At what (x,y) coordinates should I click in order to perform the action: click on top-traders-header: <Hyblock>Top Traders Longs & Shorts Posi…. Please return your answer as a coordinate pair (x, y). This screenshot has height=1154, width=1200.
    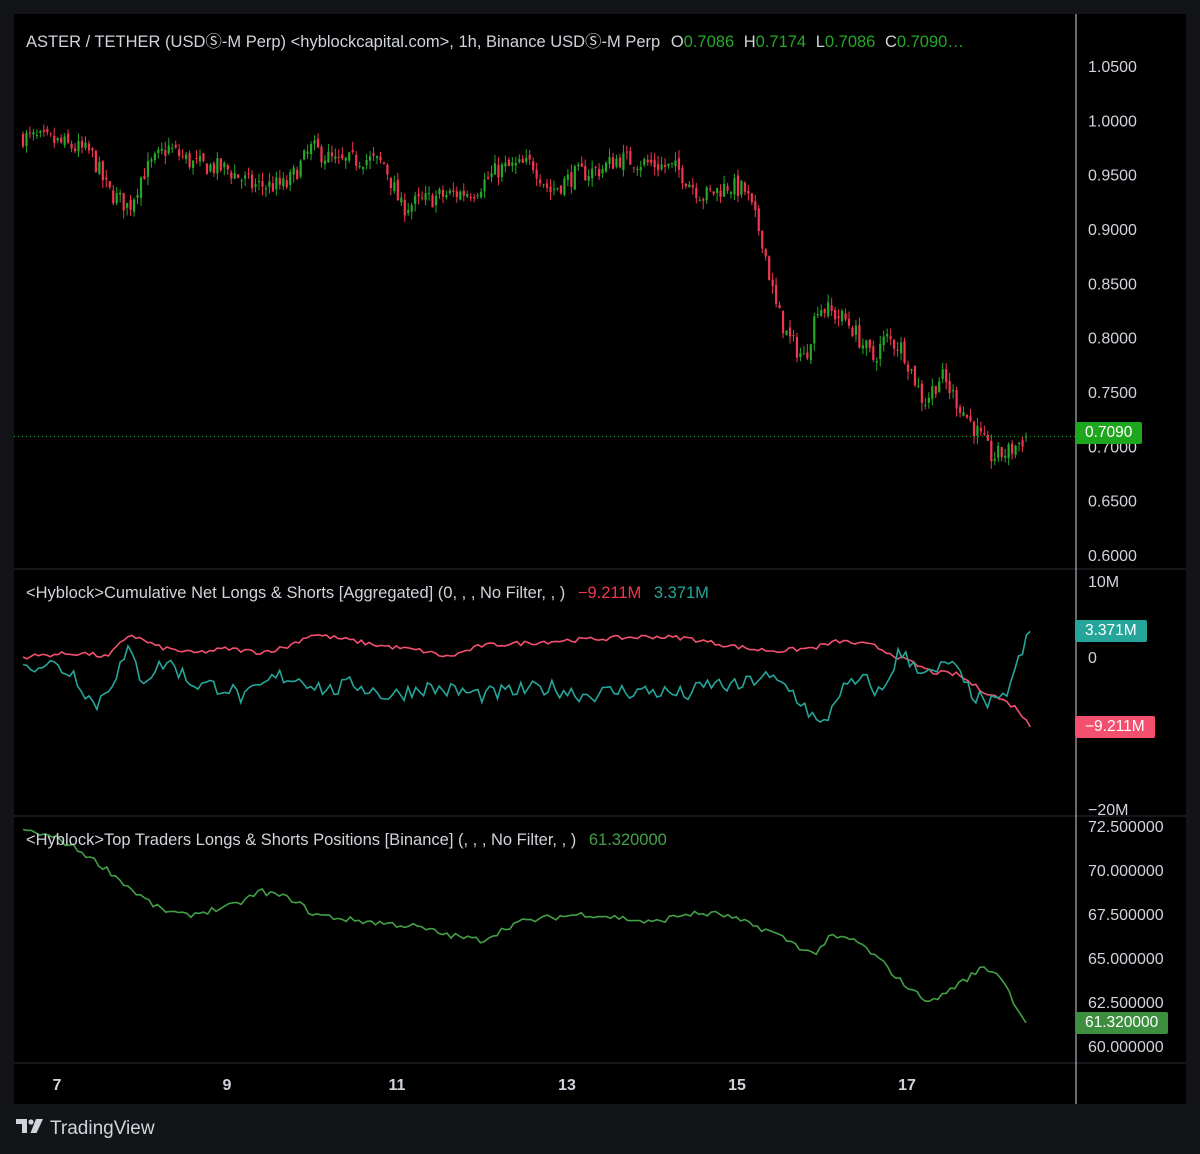
    Looking at the image, I should click on (346, 840).